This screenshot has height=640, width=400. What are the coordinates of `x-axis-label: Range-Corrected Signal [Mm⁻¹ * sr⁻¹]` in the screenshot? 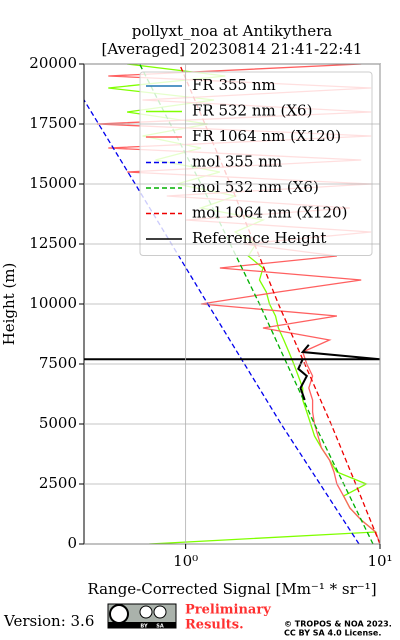 It's located at (231, 589).